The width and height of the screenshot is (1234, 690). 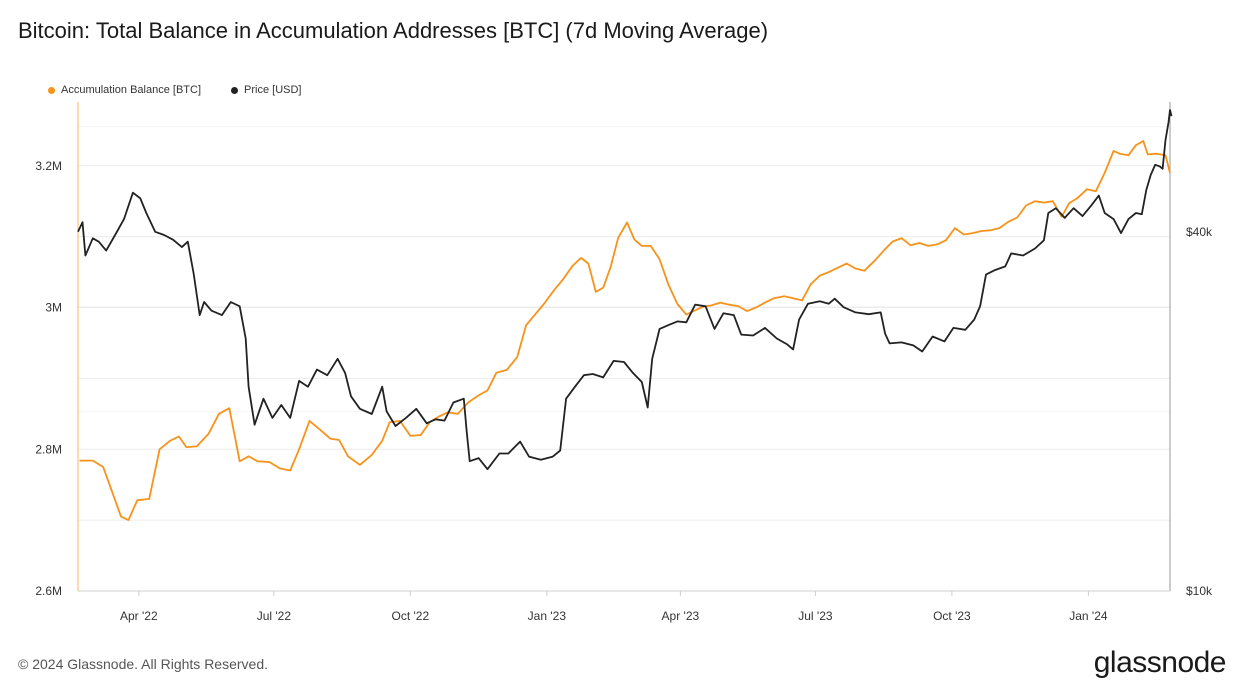 What do you see at coordinates (274, 616) in the screenshot?
I see `x-tick-label: Jul '22` at bounding box center [274, 616].